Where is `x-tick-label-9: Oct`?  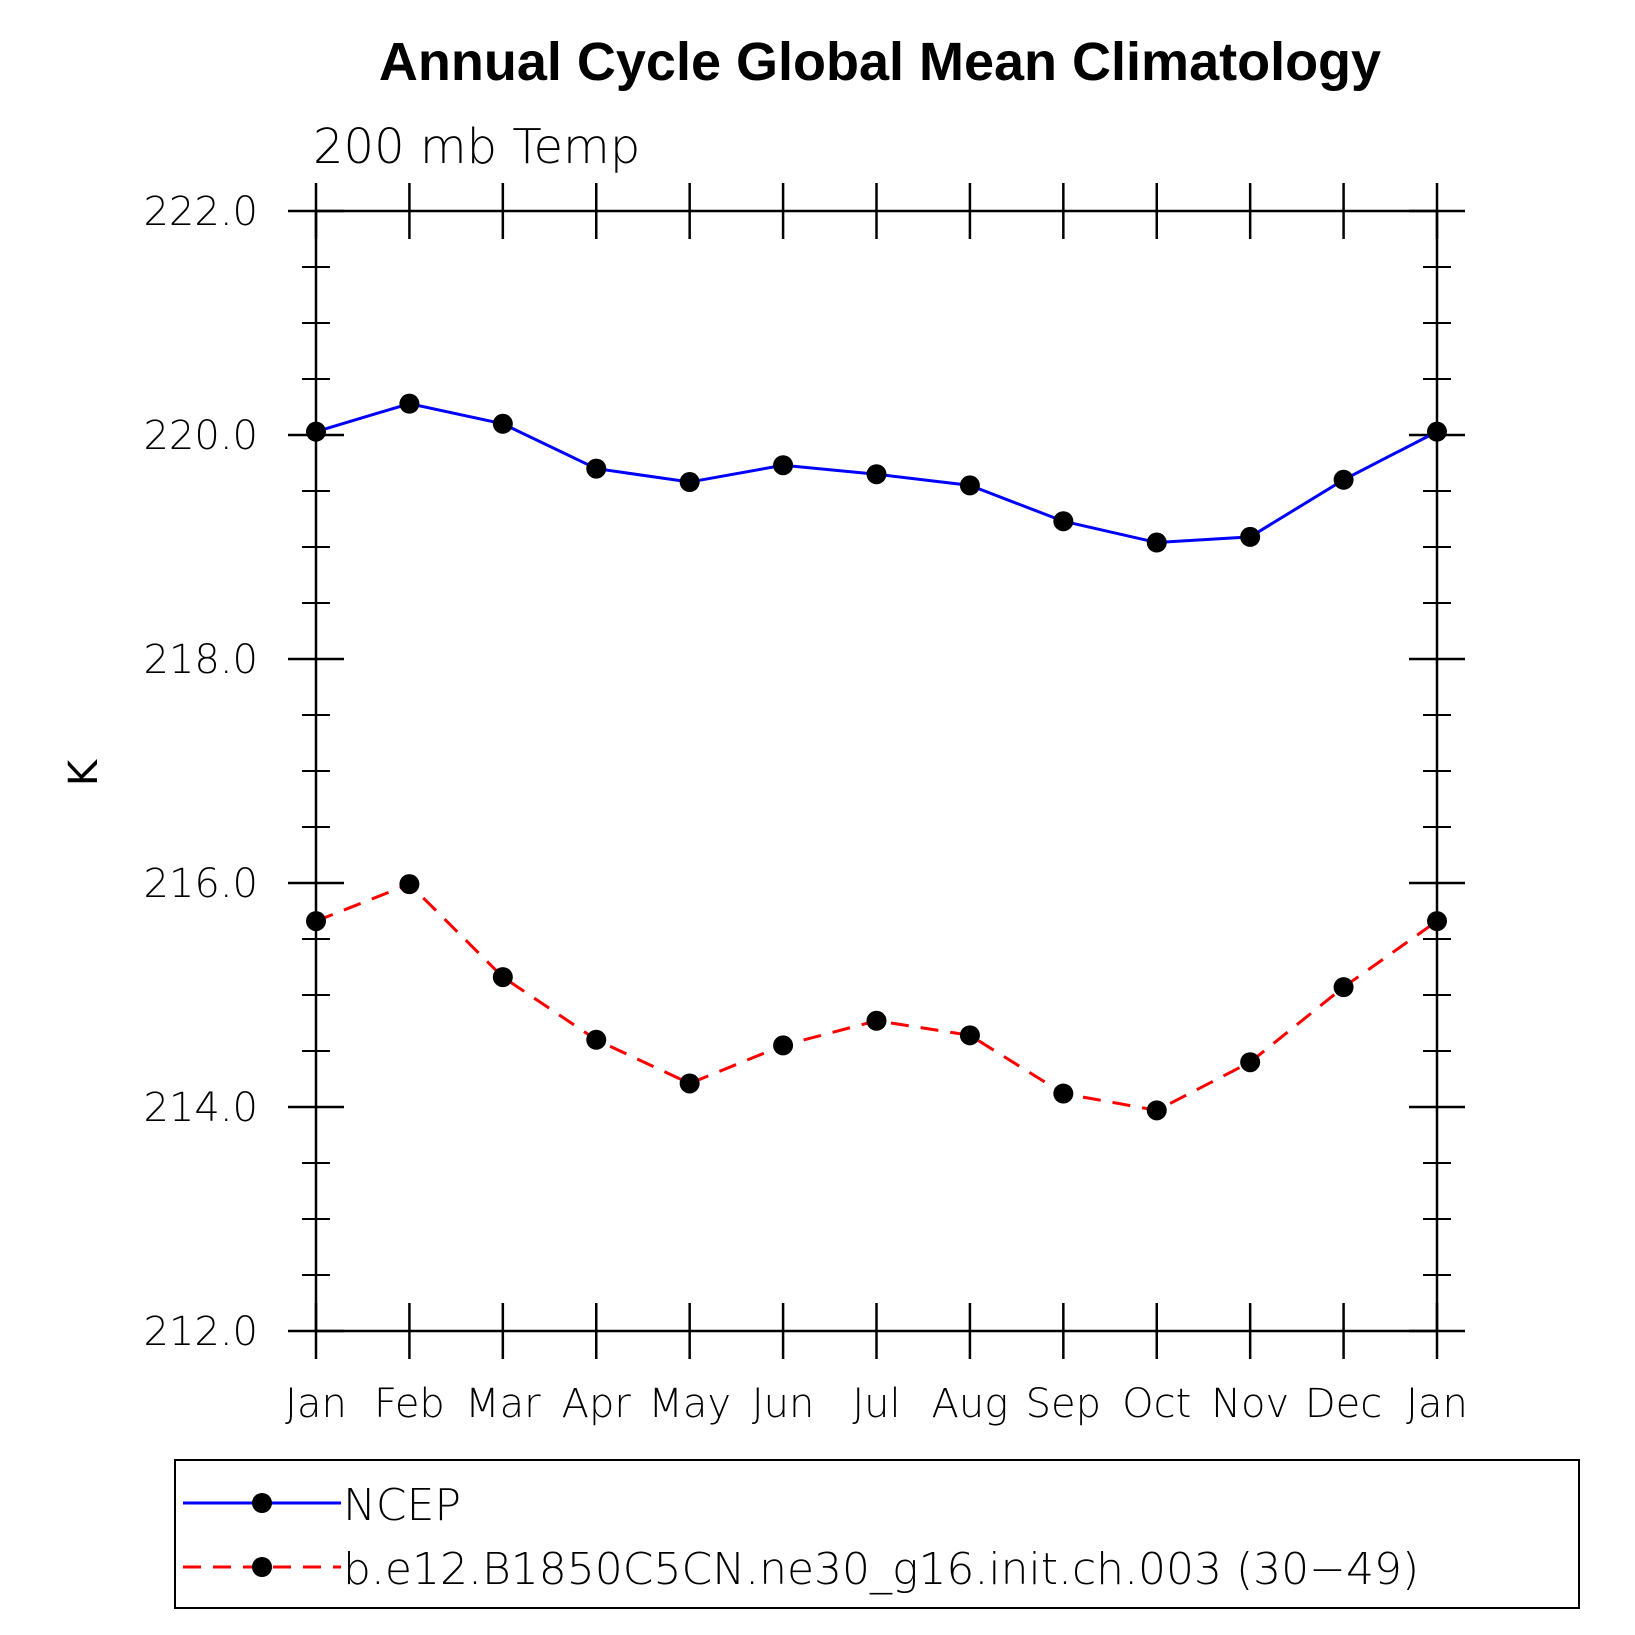 x-tick-label-9: Oct is located at coordinates (1156, 1404).